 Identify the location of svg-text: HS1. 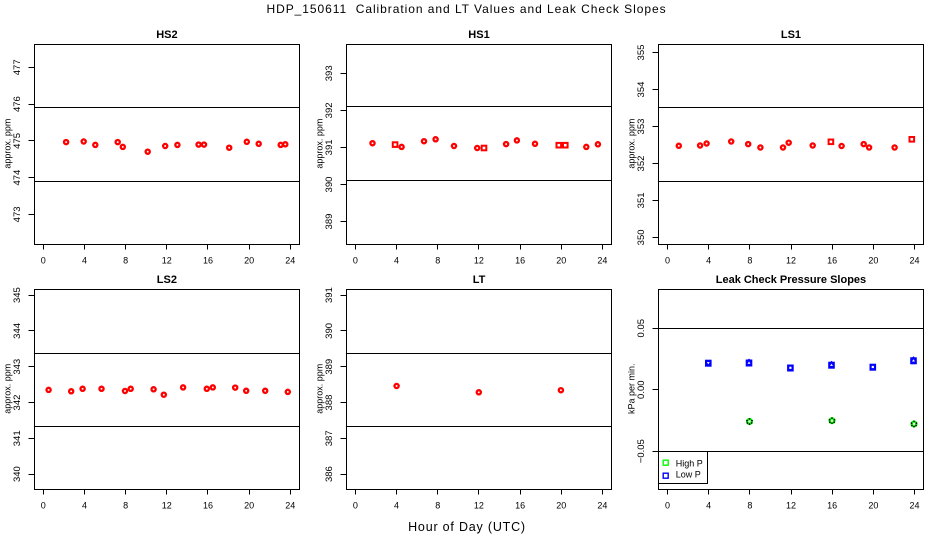
(478, 35).